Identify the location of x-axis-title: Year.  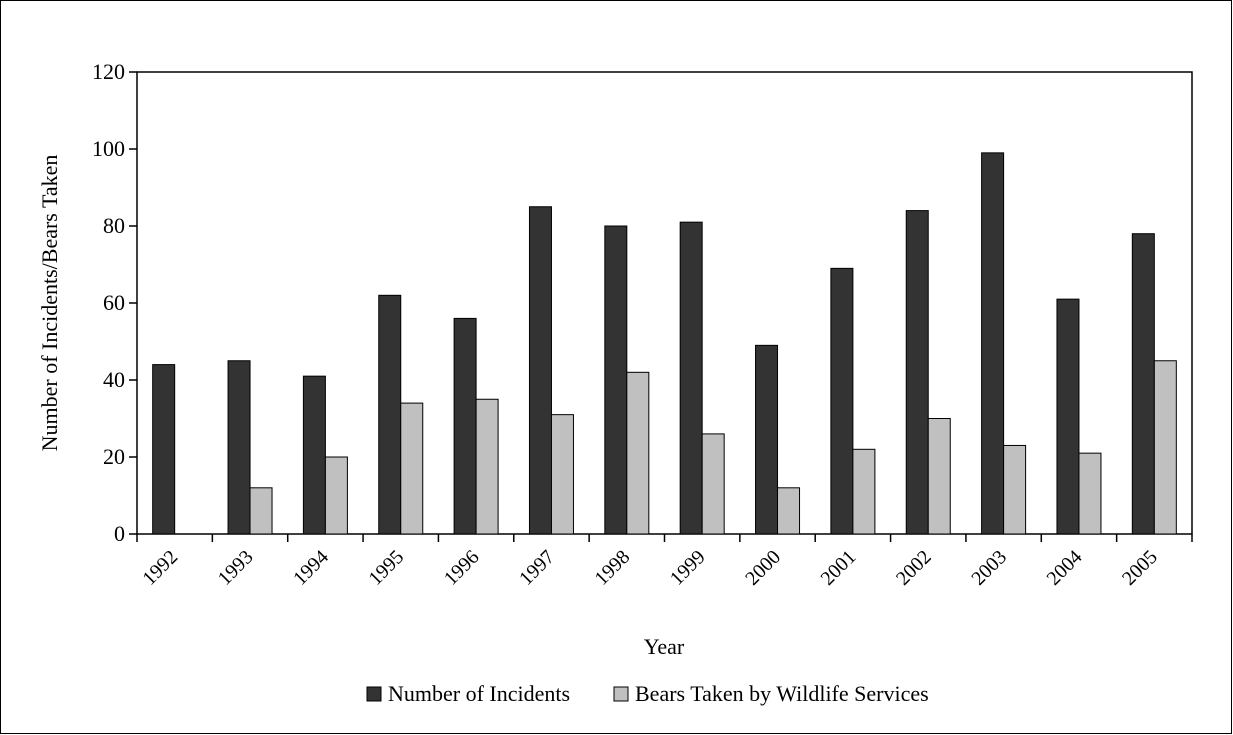
(664, 646).